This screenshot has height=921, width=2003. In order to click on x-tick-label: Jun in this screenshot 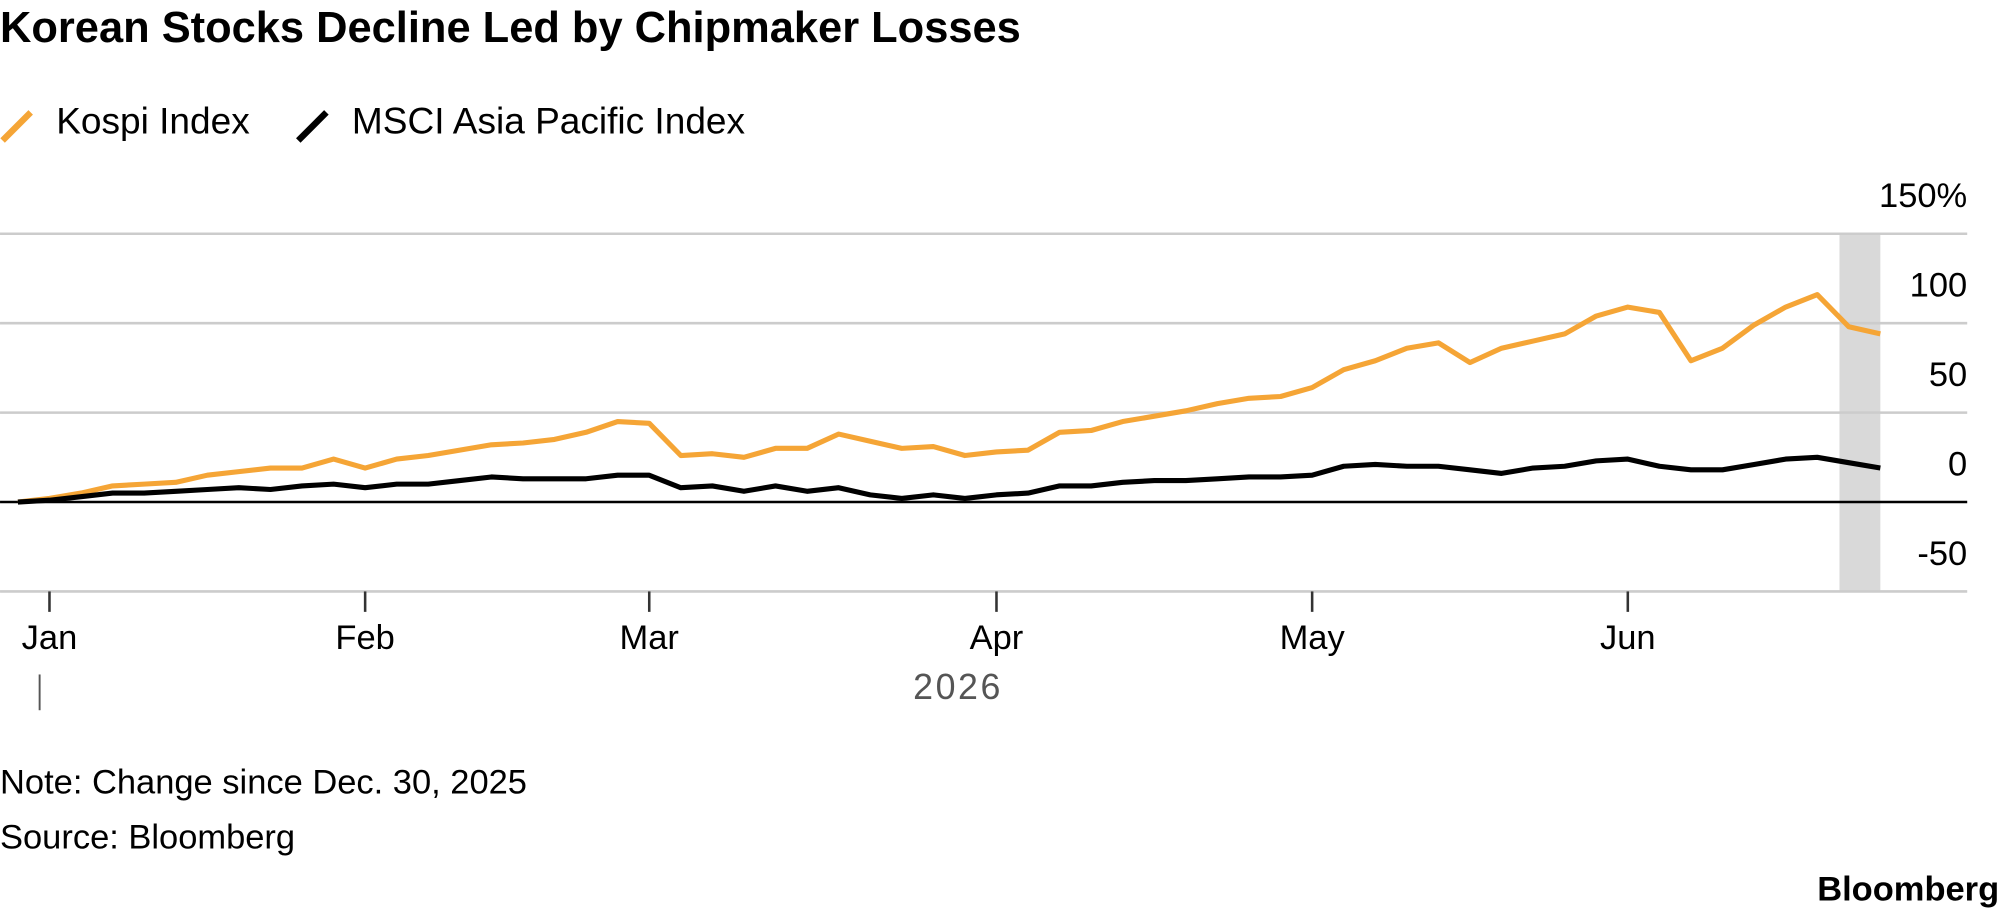, I will do `click(1628, 638)`.